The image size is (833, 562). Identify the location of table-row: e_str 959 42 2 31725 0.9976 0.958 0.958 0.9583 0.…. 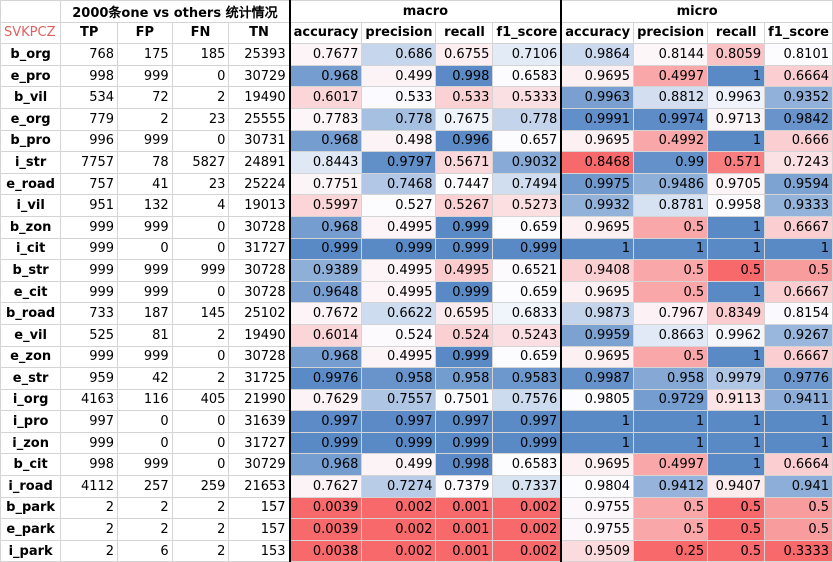
(416, 378).